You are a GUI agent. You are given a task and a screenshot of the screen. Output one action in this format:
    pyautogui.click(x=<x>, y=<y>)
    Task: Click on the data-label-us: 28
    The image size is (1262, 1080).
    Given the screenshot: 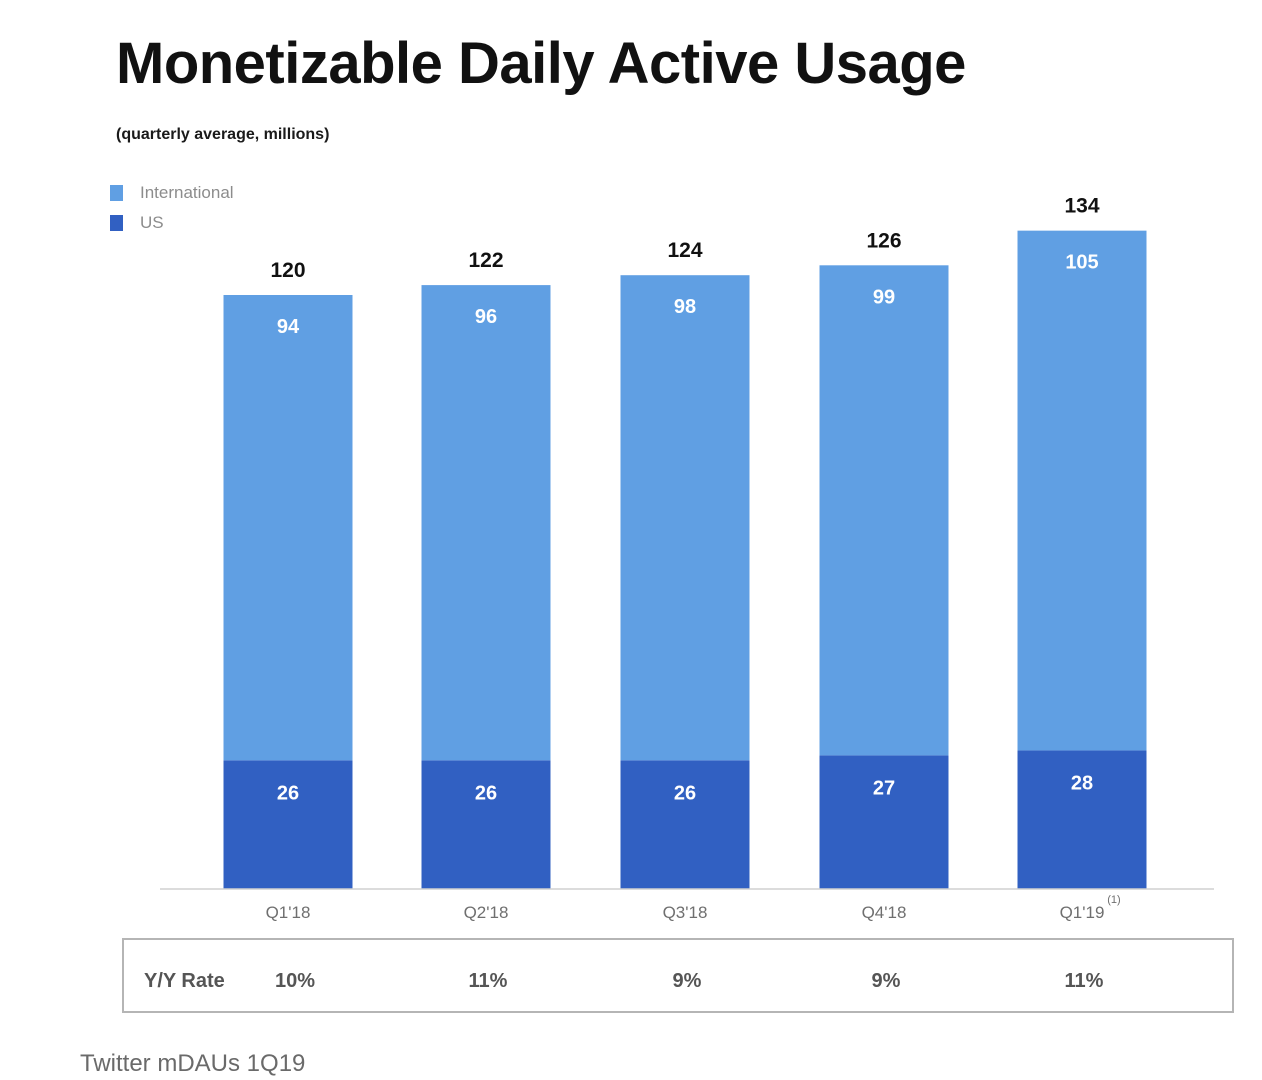 What is the action you would take?
    pyautogui.click(x=1082, y=783)
    